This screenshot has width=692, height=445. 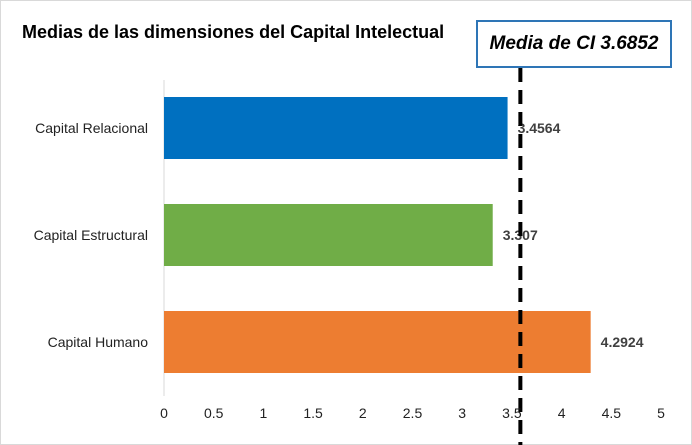 I want to click on x-tick-label: 0, so click(x=164, y=413).